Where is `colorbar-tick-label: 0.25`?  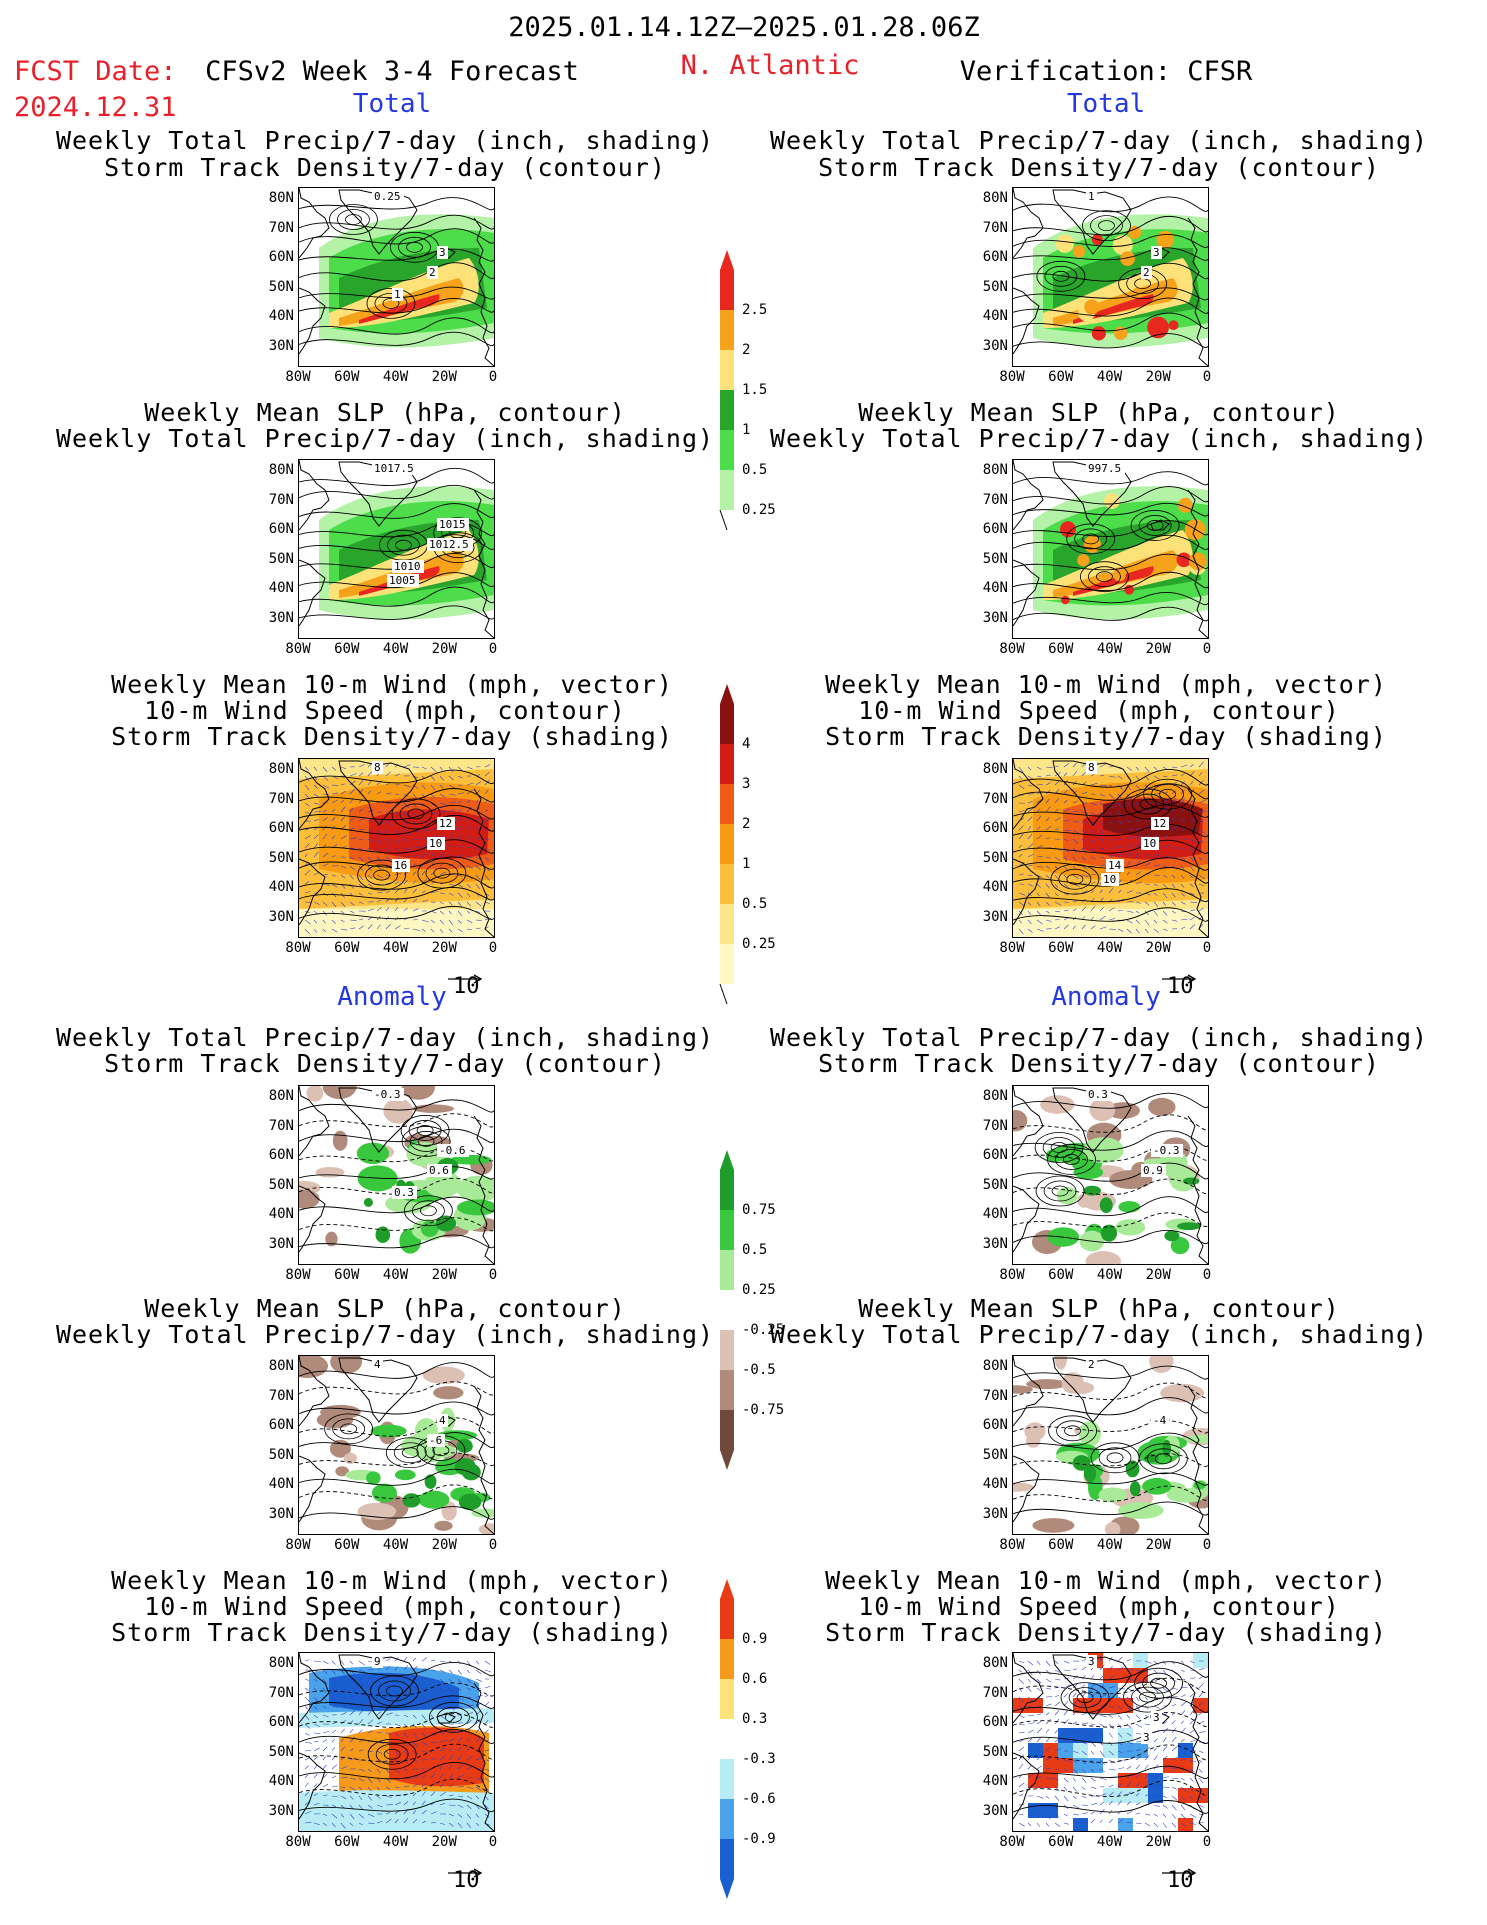 colorbar-tick-label: 0.25 is located at coordinates (759, 510).